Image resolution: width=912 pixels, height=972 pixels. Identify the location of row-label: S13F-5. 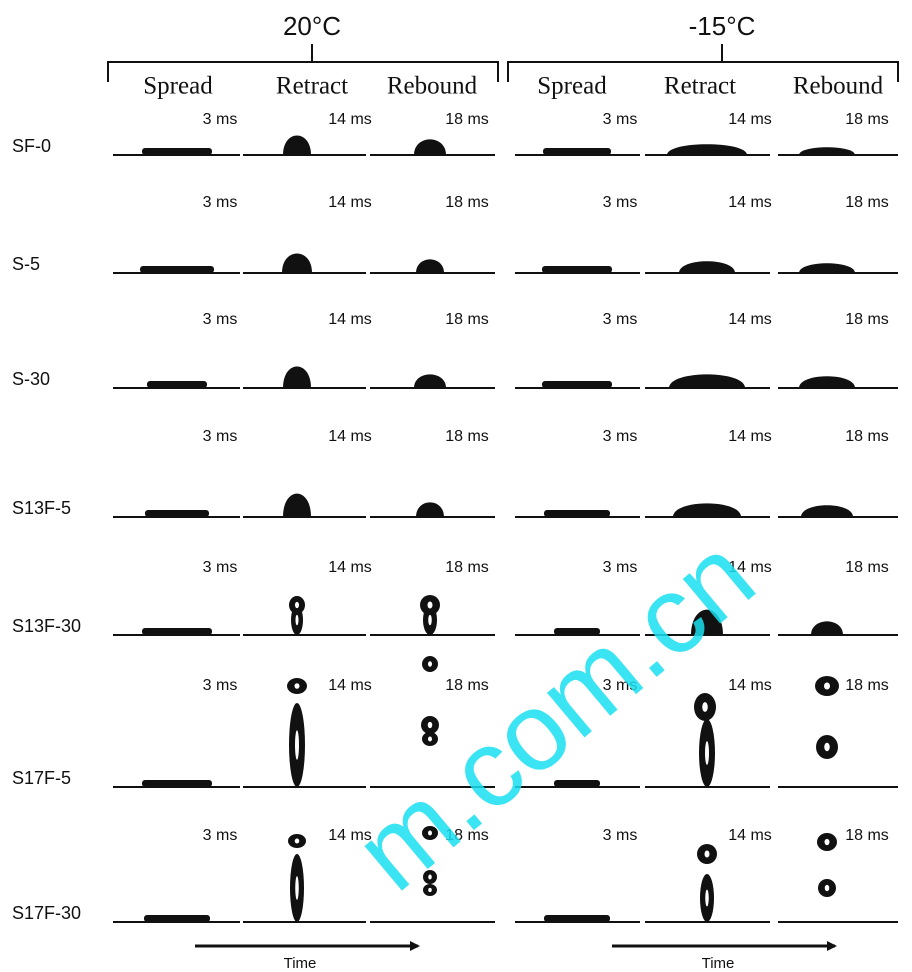
(41, 508).